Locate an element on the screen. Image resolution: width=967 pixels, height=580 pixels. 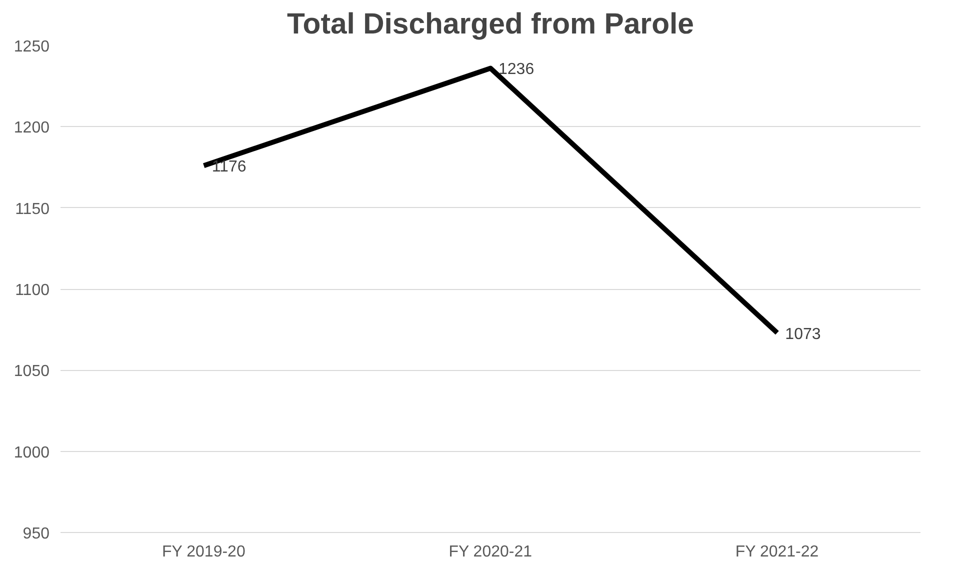
y-tick-label: 1150 is located at coordinates (32, 209).